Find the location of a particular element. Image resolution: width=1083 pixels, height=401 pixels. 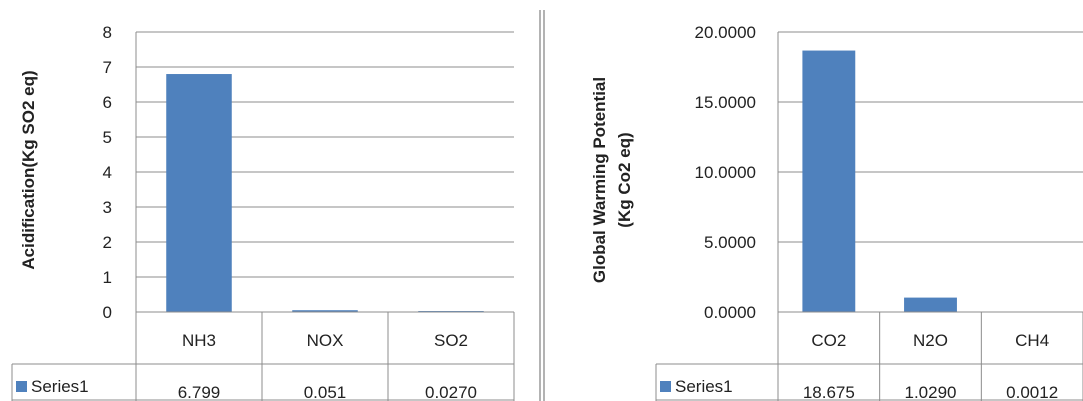

bar-nh3 is located at coordinates (199, 193).